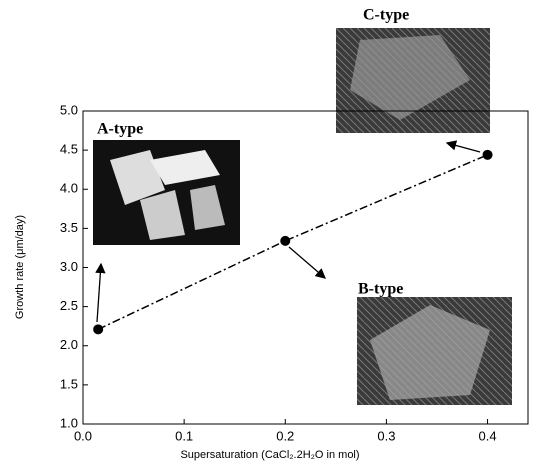 This screenshot has height=466, width=543. I want to click on y-tick-label: 4.0, so click(69, 188).